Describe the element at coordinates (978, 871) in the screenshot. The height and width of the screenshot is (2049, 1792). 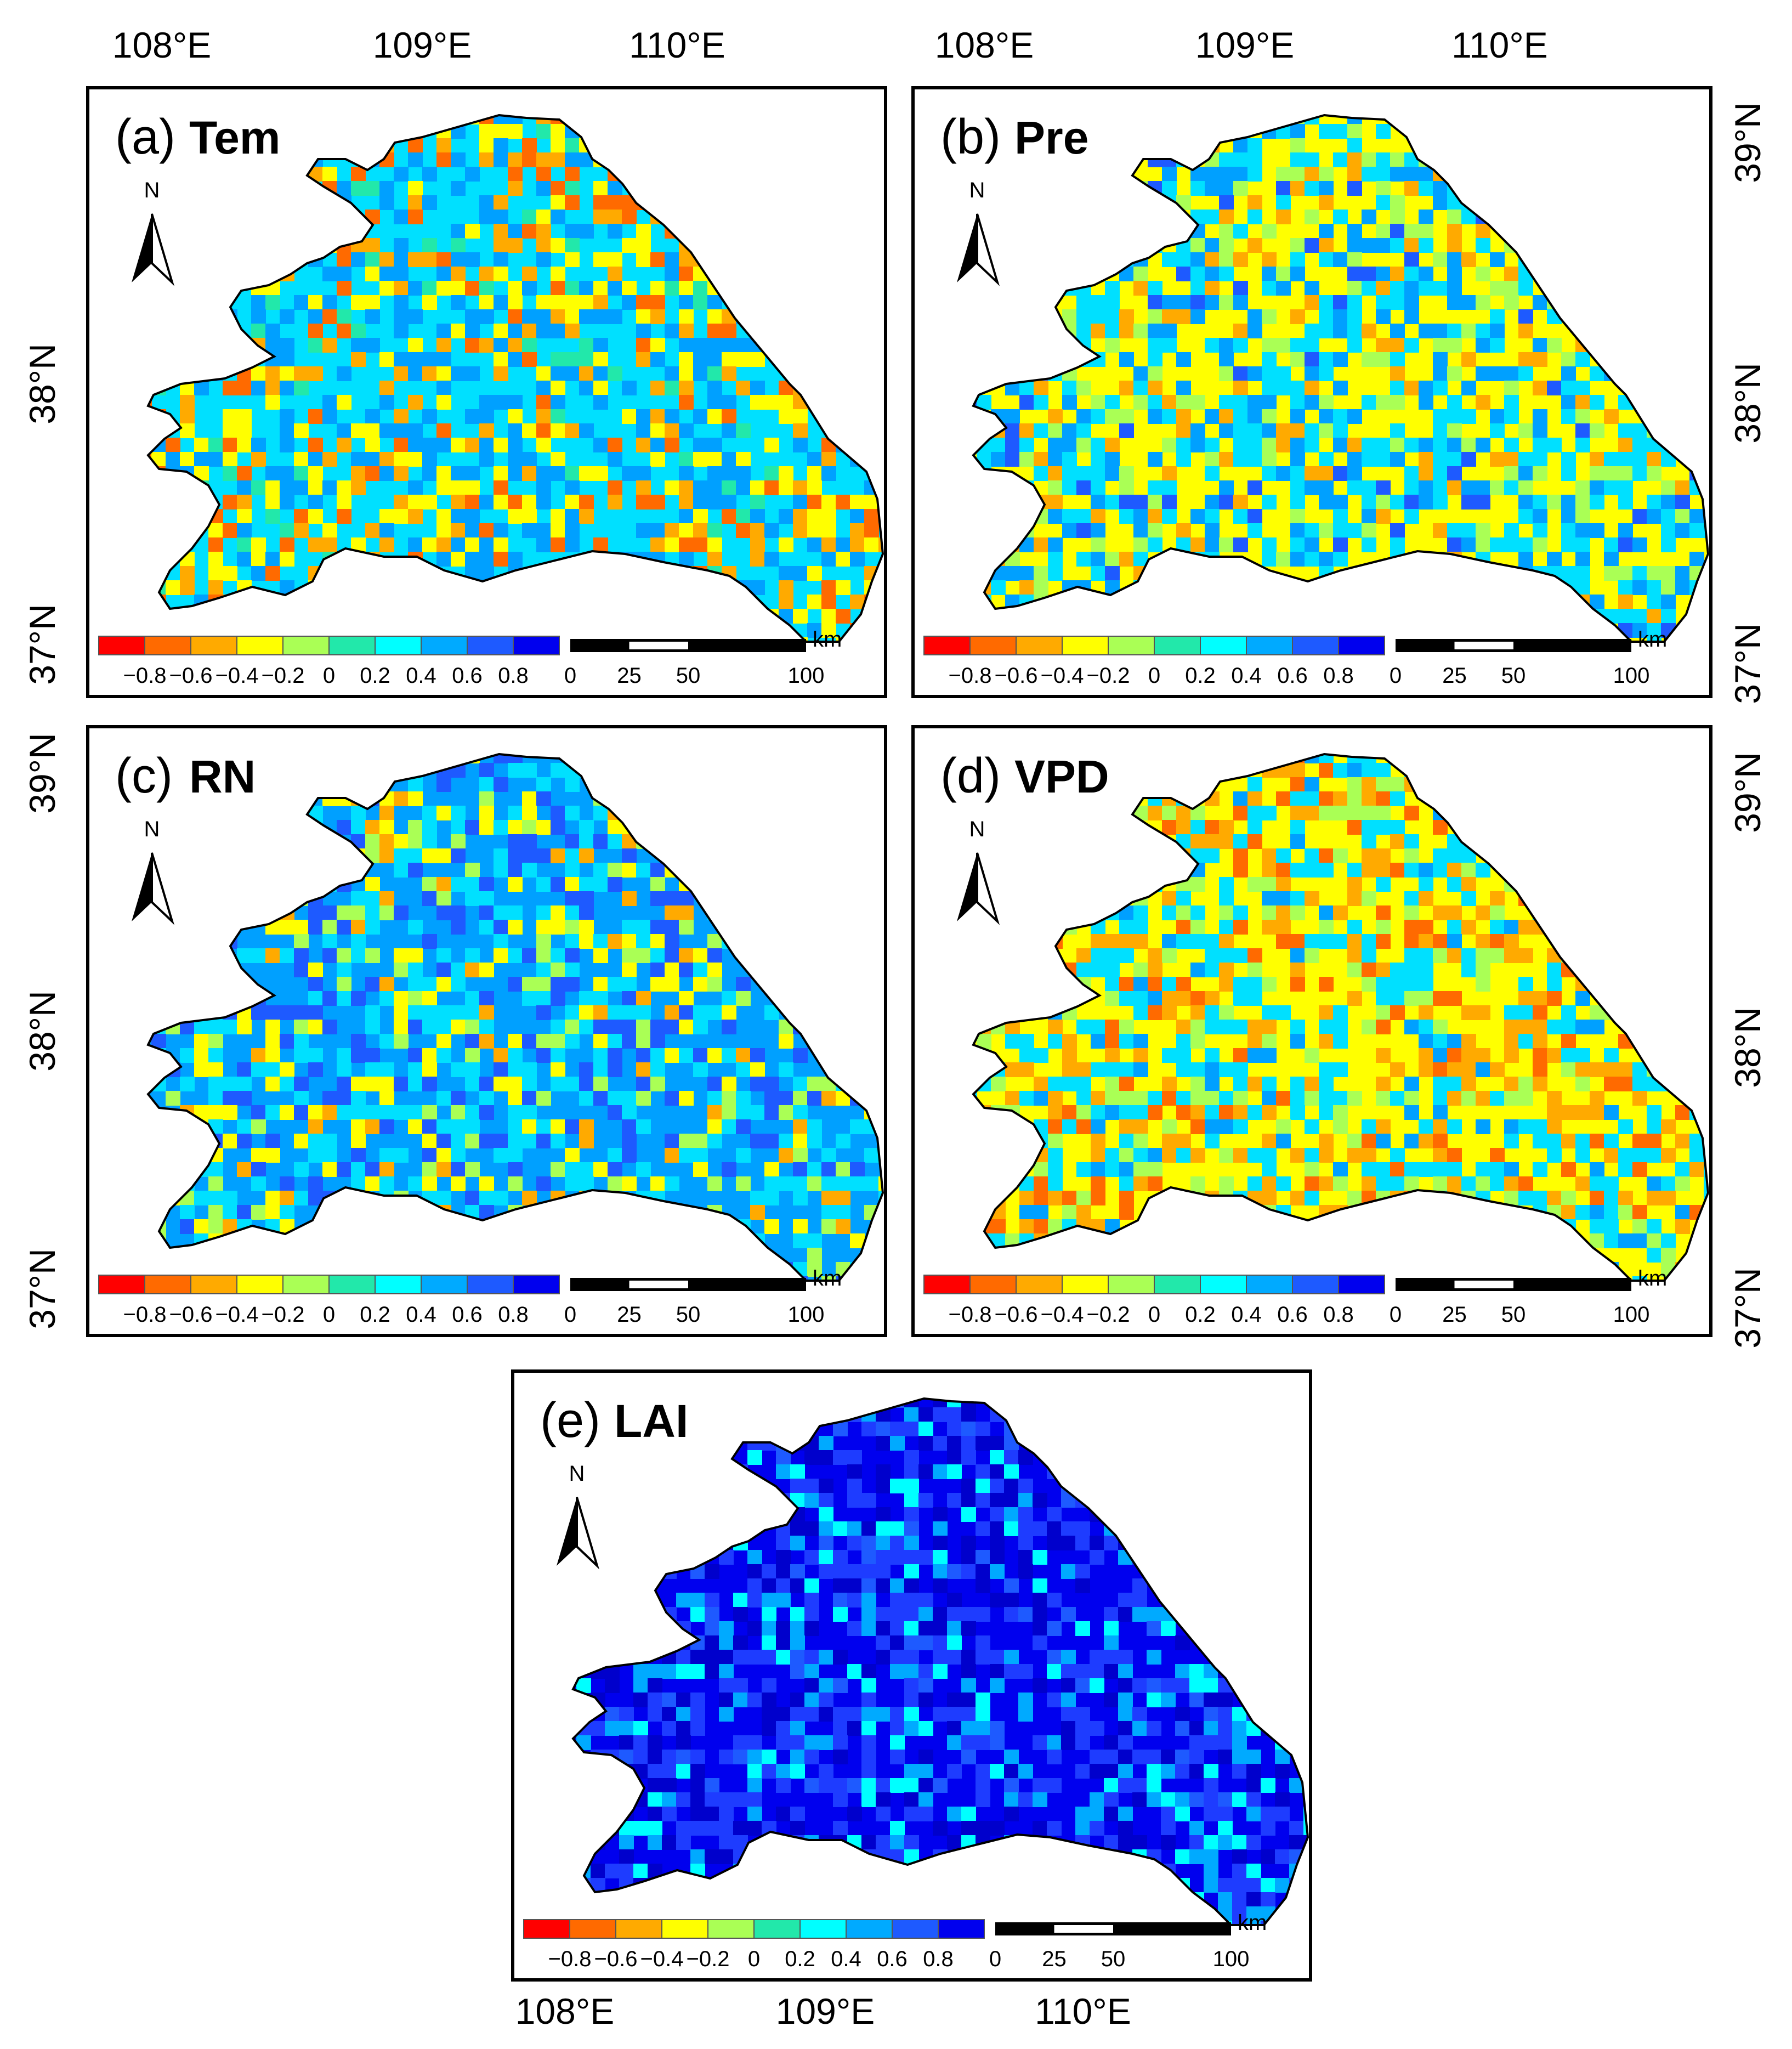
I see `north-arrow-icon: N` at that location.